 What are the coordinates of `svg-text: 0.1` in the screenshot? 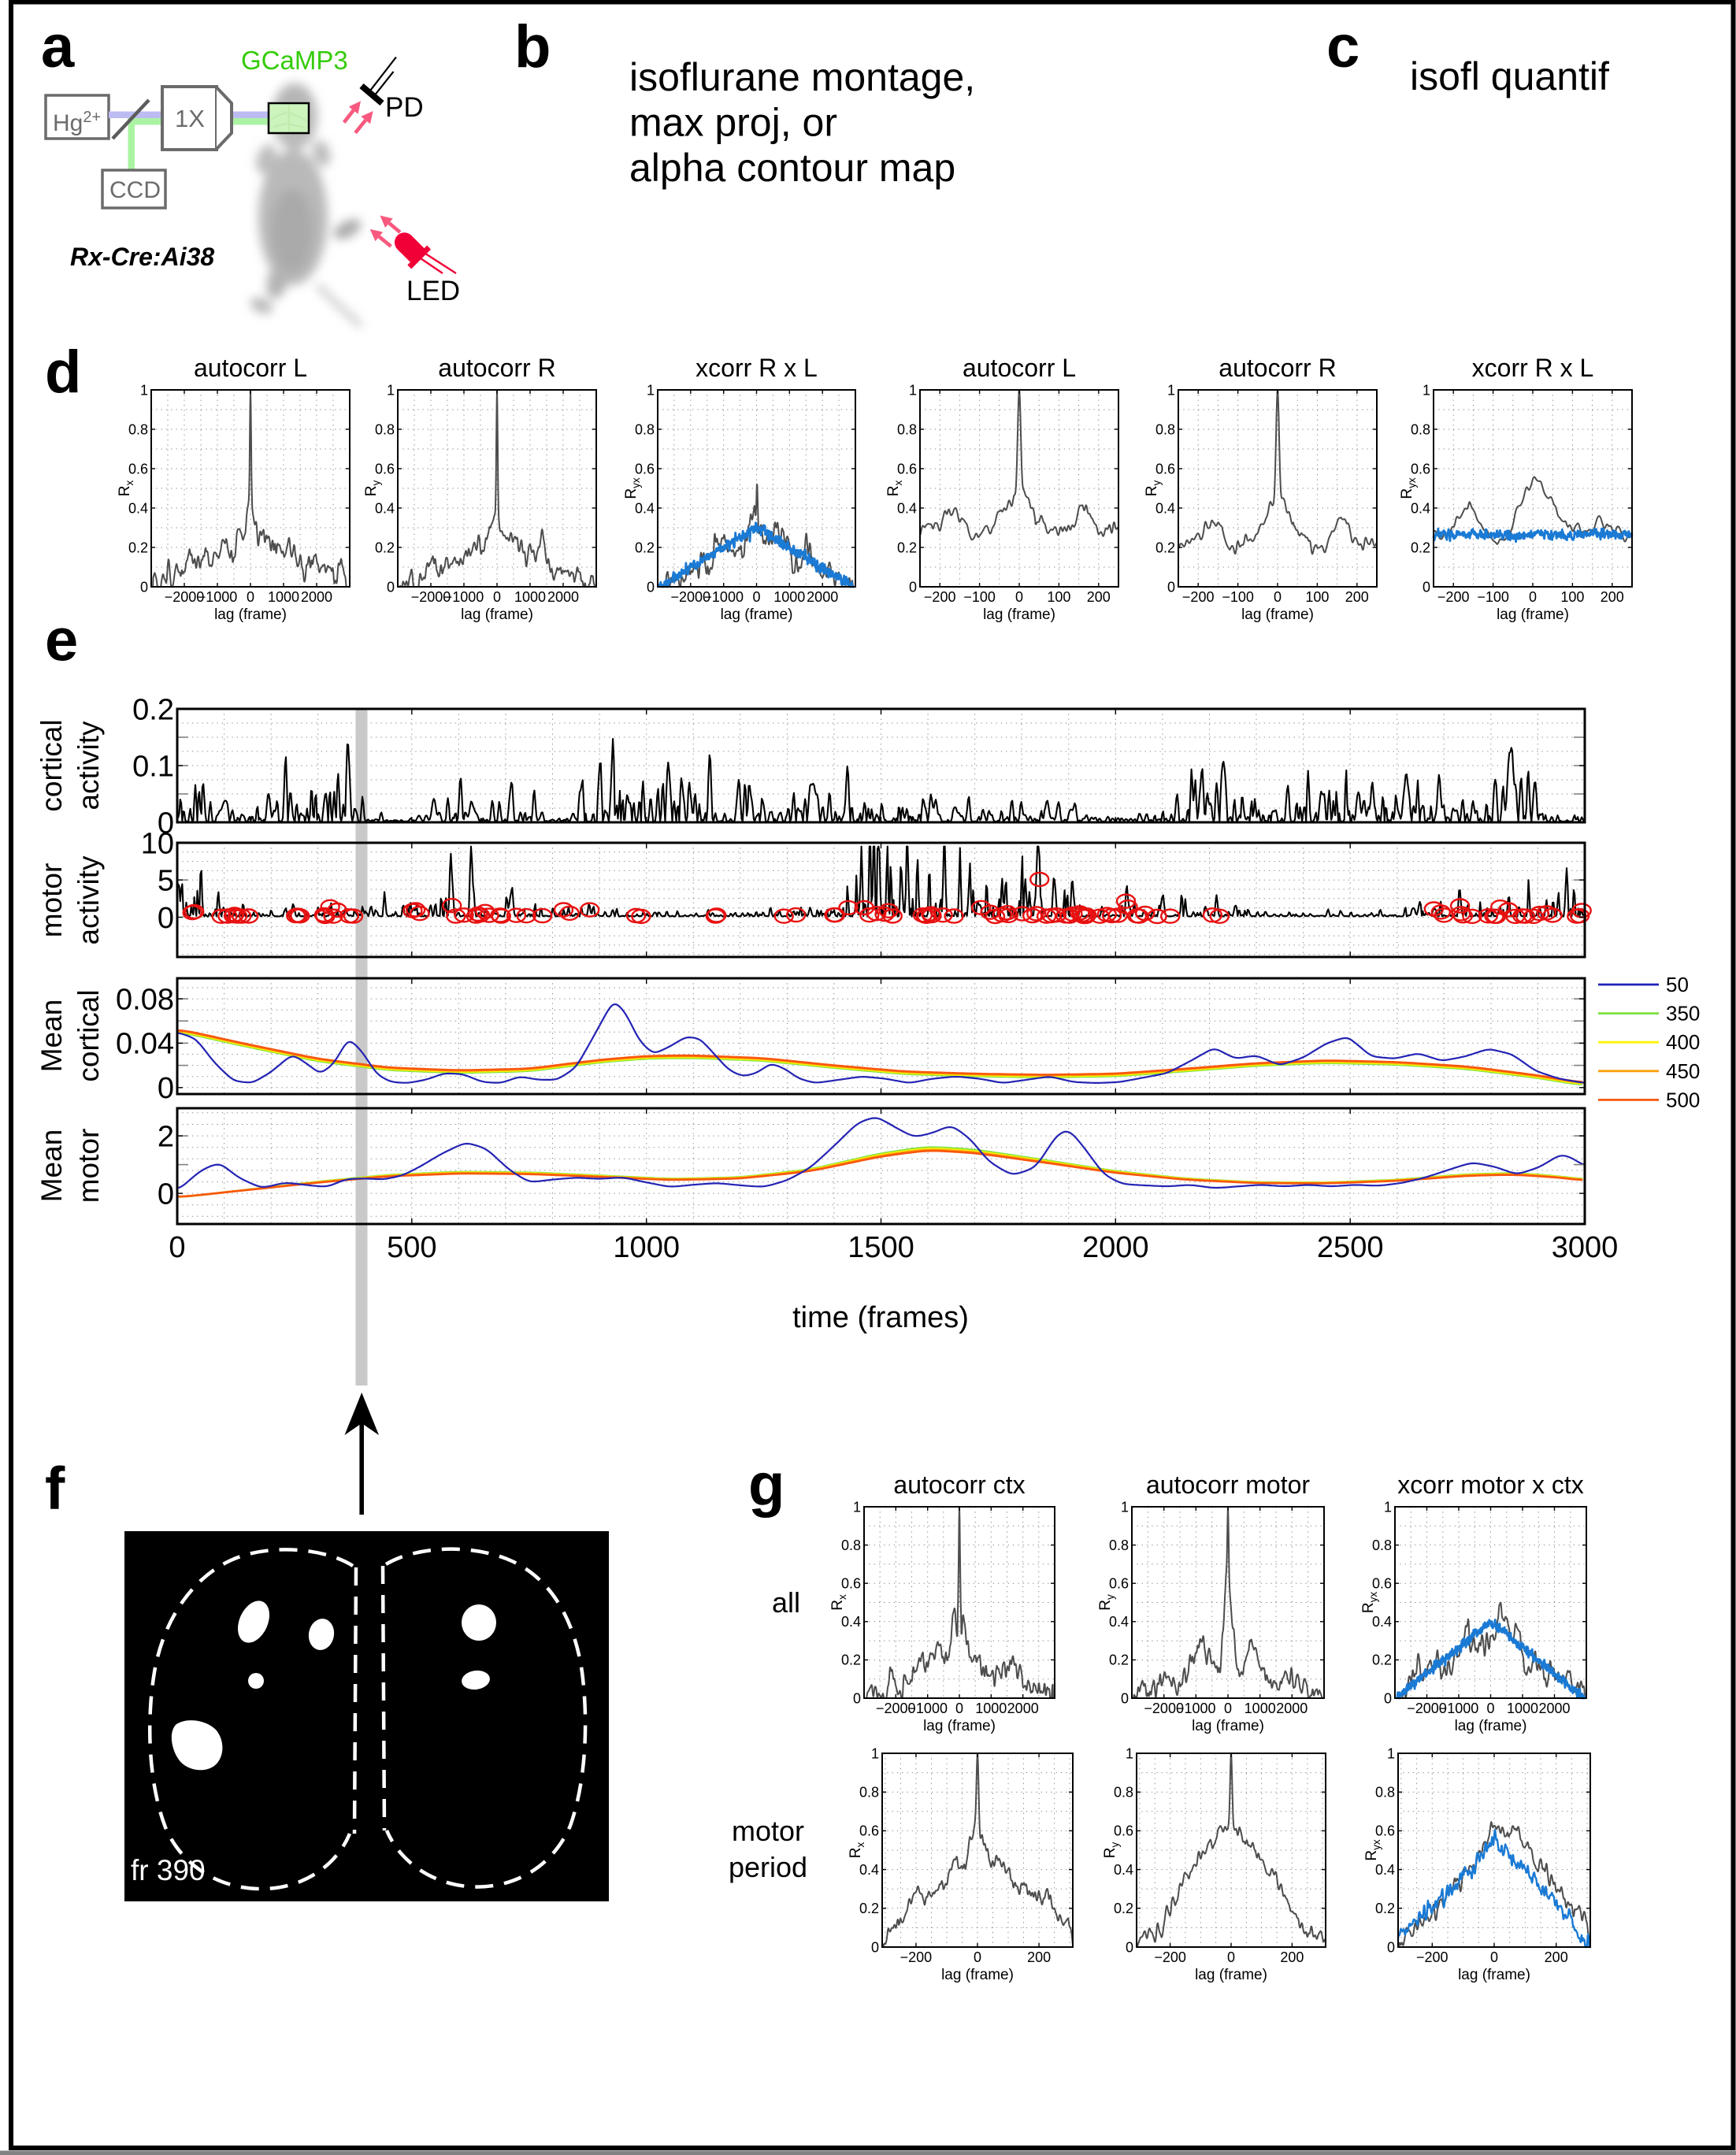 It's located at (153, 766).